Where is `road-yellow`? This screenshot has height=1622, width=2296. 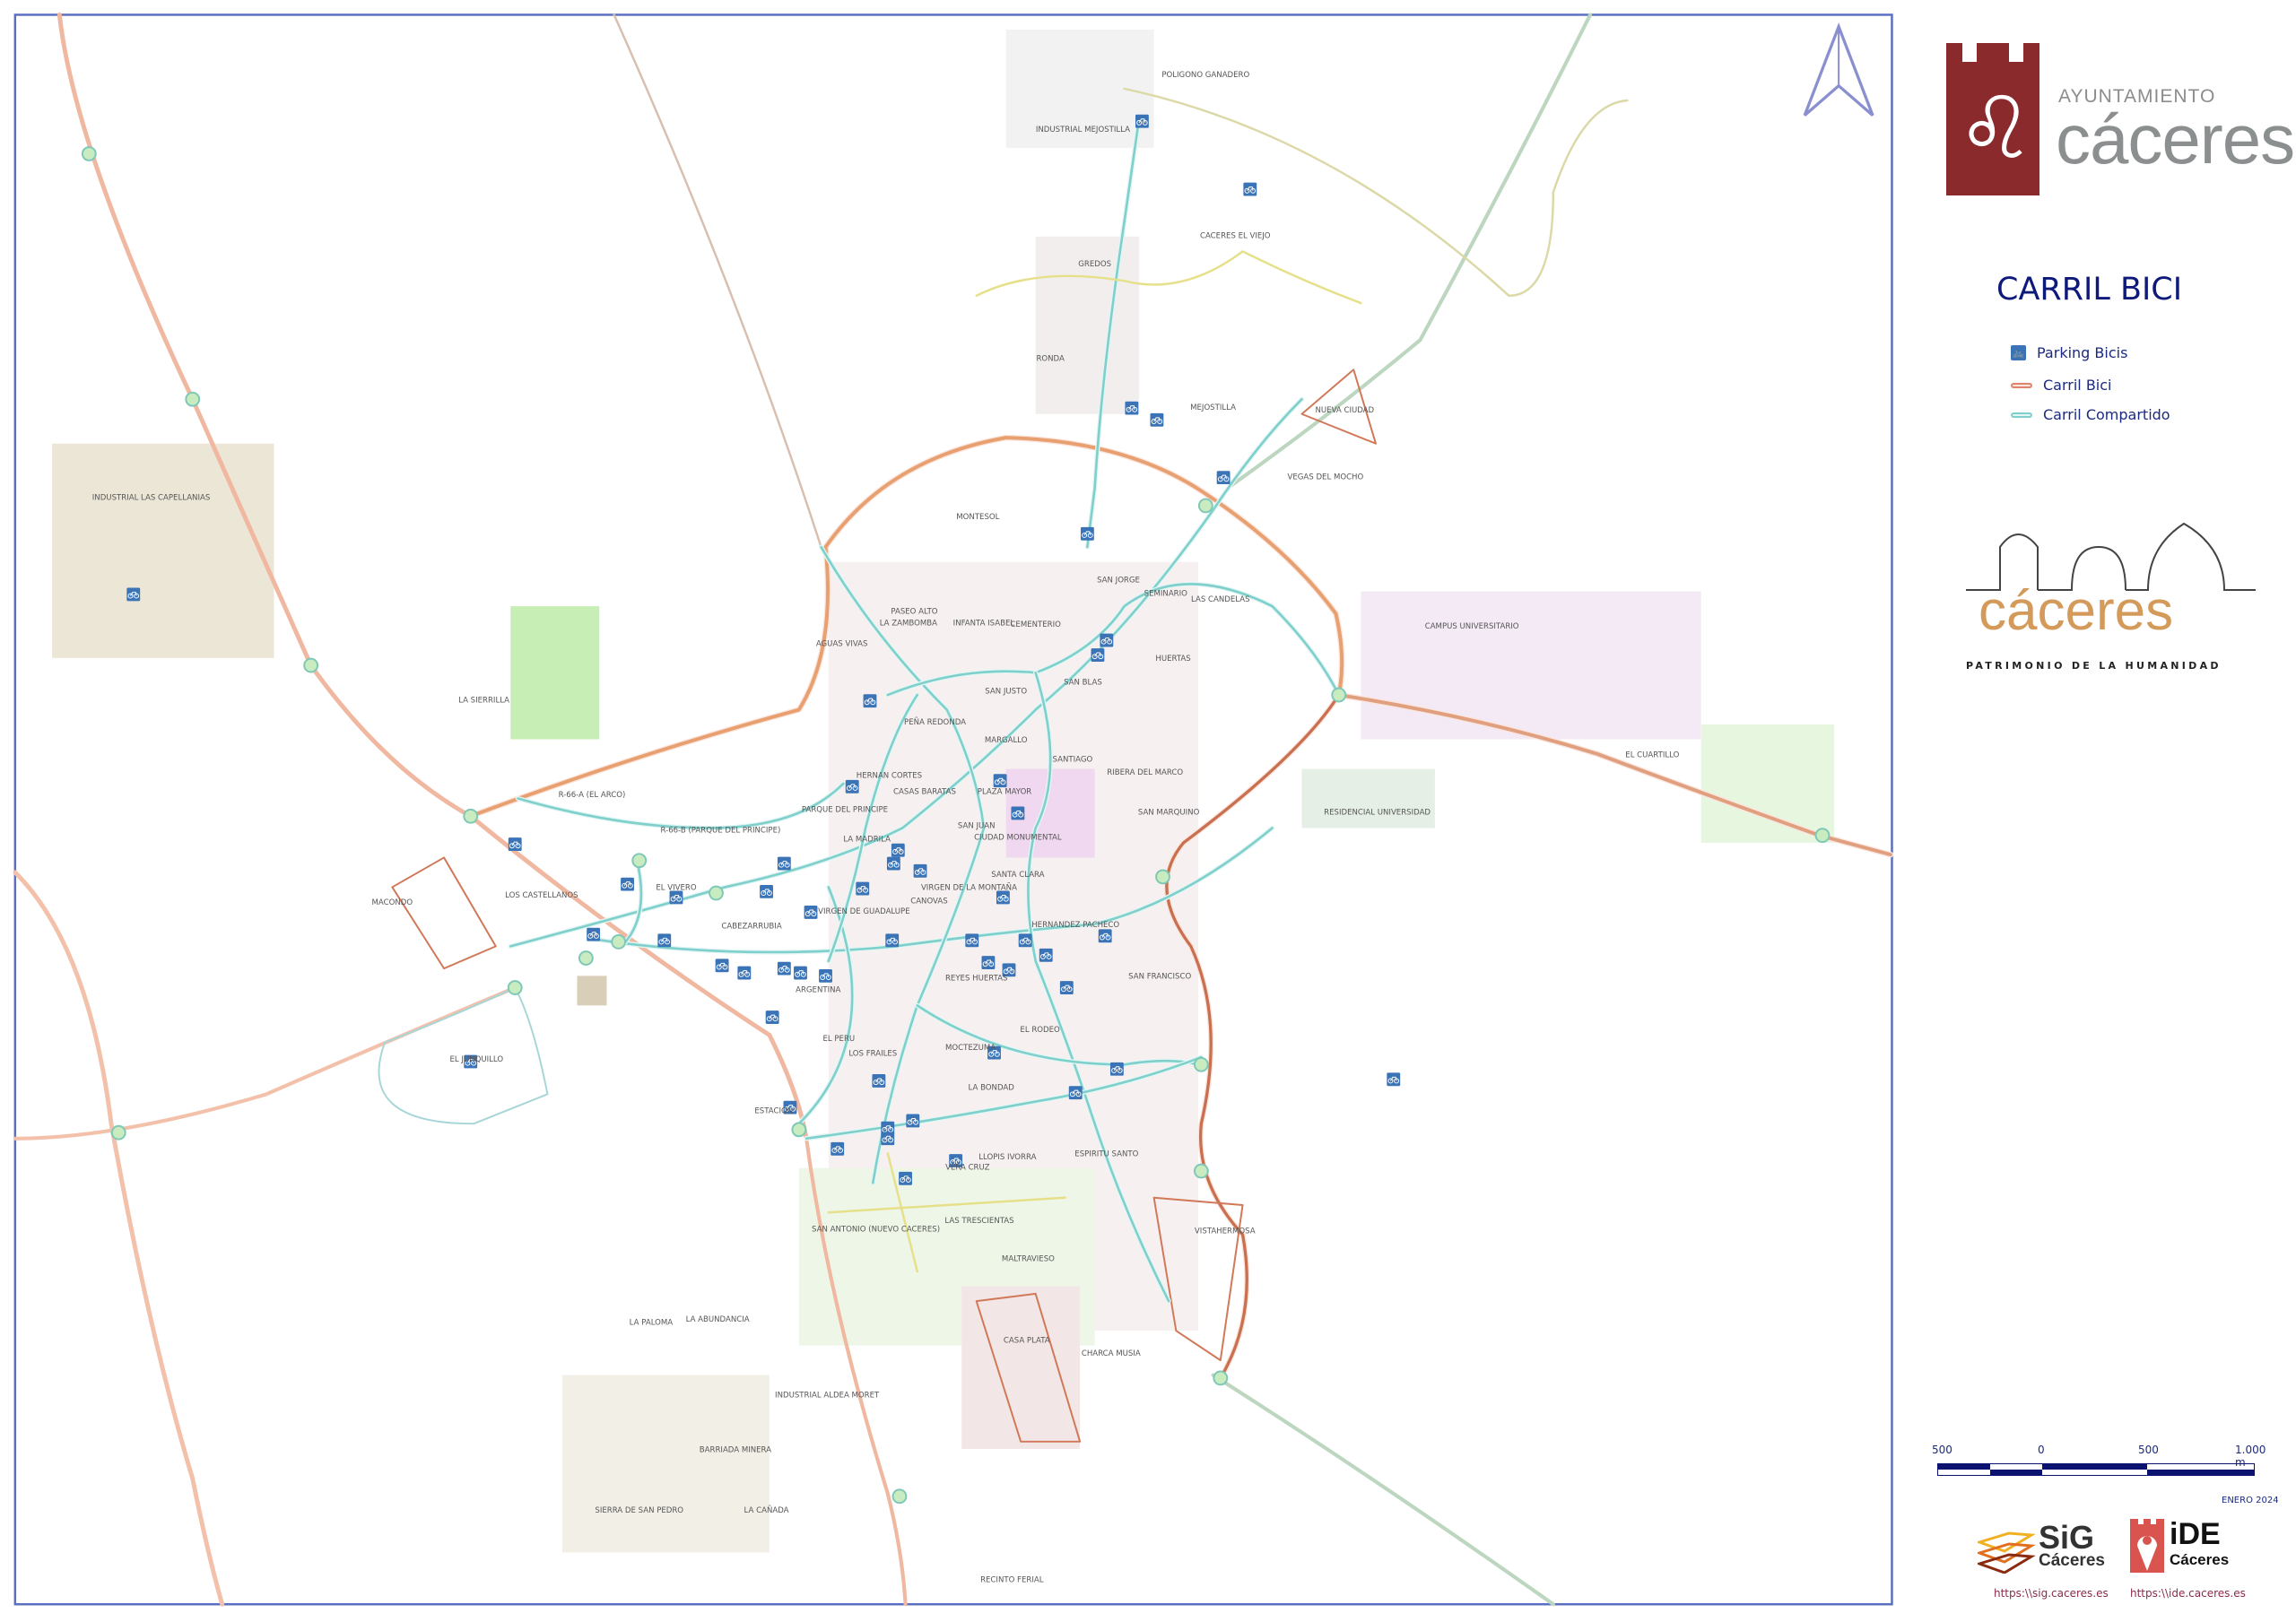
road-yellow is located at coordinates (1168, 277).